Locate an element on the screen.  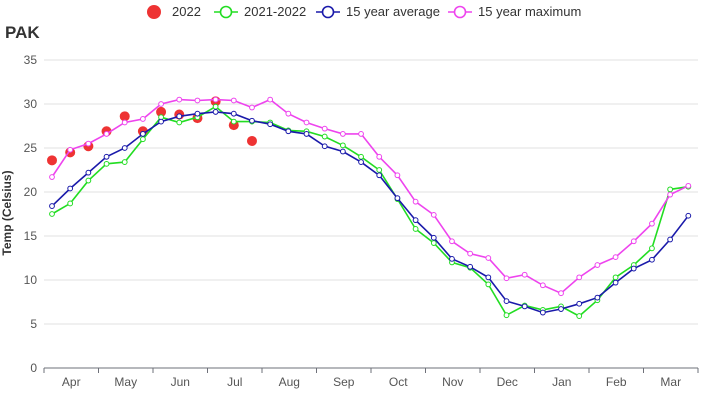
x-tick-label: Nov is located at coordinates (452, 382).